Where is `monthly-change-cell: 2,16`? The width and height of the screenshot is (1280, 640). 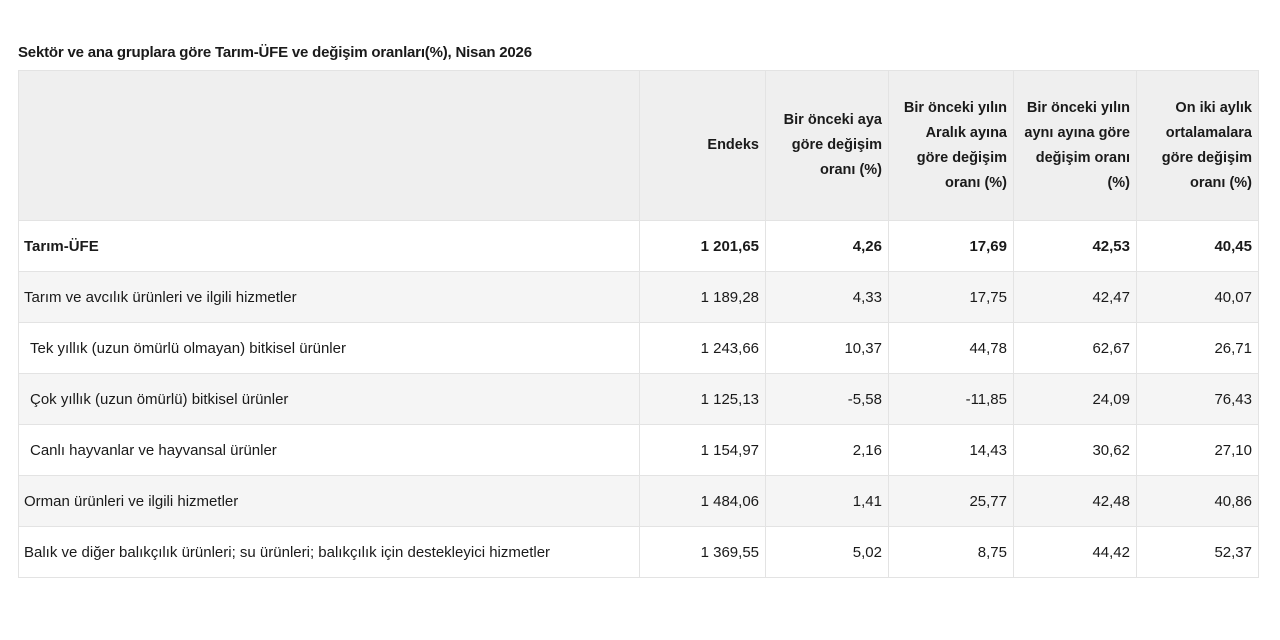
monthly-change-cell: 2,16 is located at coordinates (827, 450).